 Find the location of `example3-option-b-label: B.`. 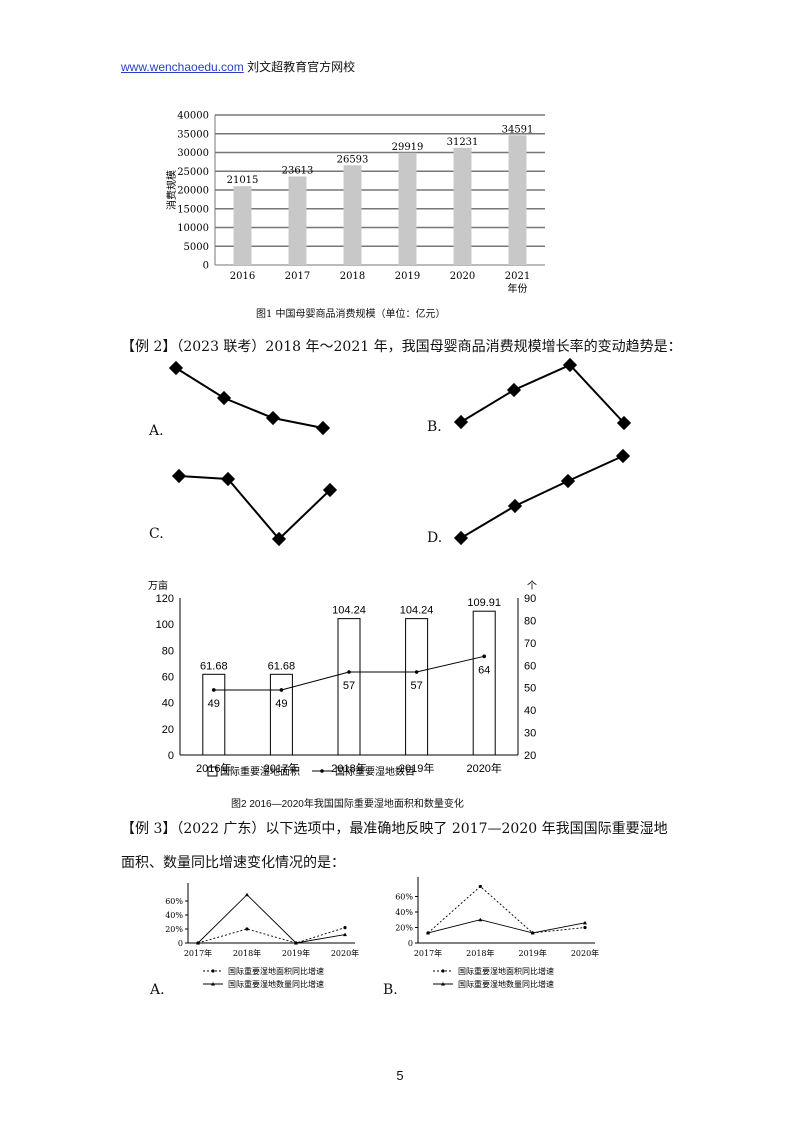

example3-option-b-label: B. is located at coordinates (390, 990).